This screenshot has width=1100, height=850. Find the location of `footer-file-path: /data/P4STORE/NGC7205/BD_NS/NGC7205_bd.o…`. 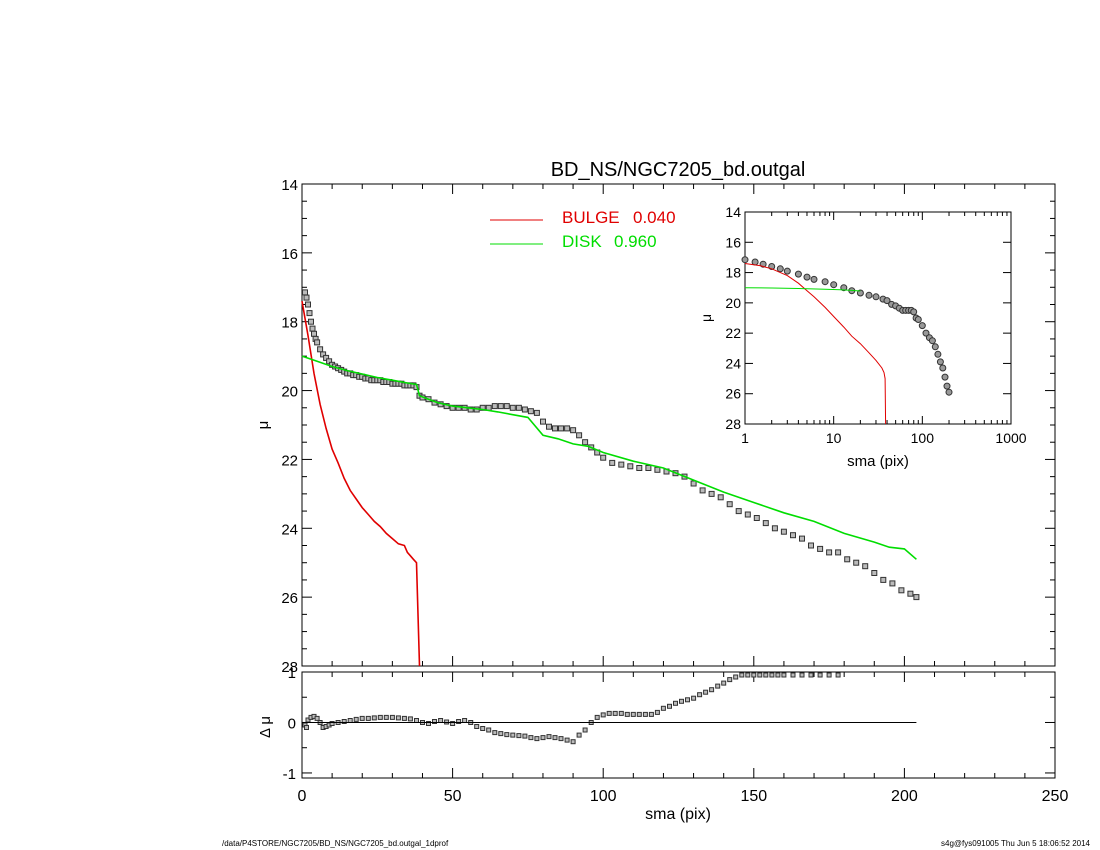

footer-file-path: /data/P4STORE/NGC7205/BD_NS/NGC7205_bd.o… is located at coordinates (335, 843).